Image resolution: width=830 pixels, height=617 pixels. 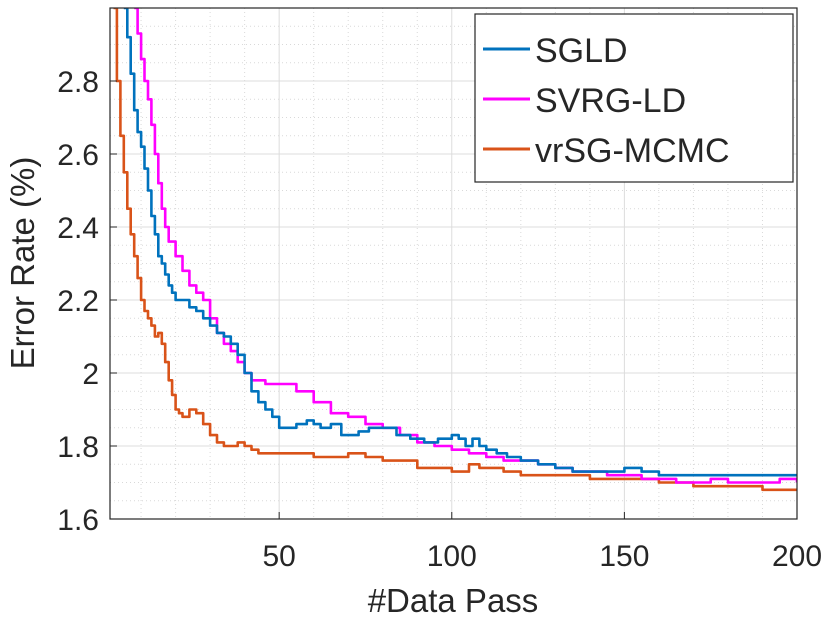 I want to click on y-tick-label: 1.6, so click(x=78, y=520).